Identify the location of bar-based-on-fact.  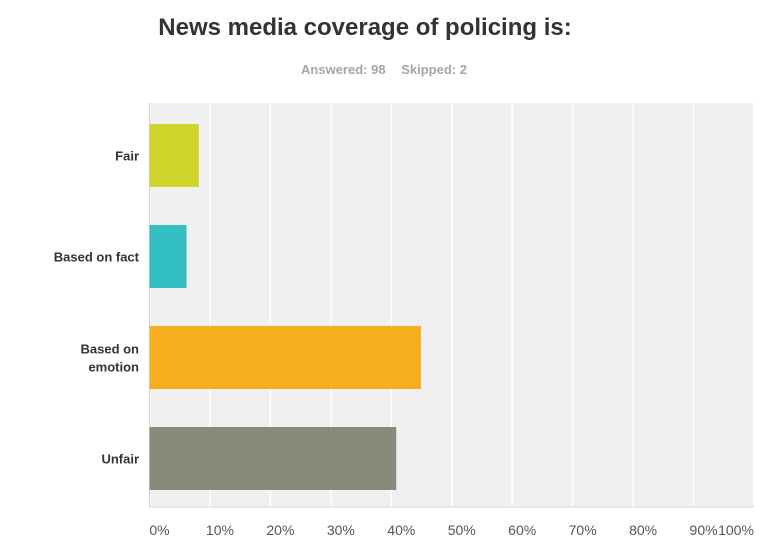
(168, 256).